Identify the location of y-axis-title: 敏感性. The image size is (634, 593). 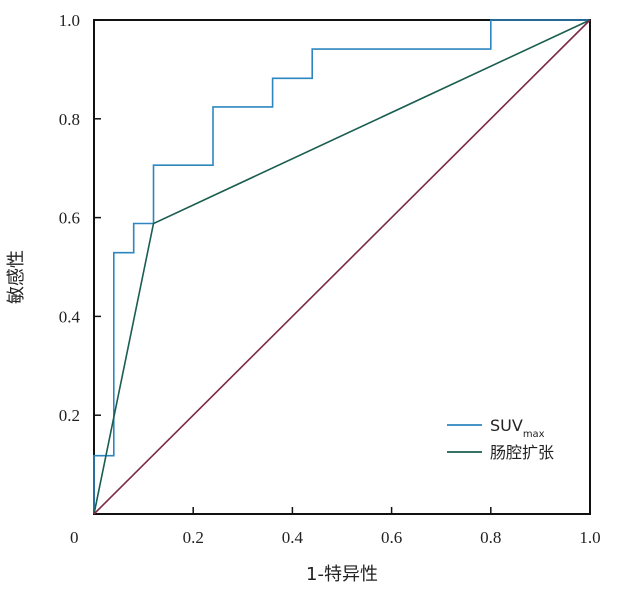
(16, 277).